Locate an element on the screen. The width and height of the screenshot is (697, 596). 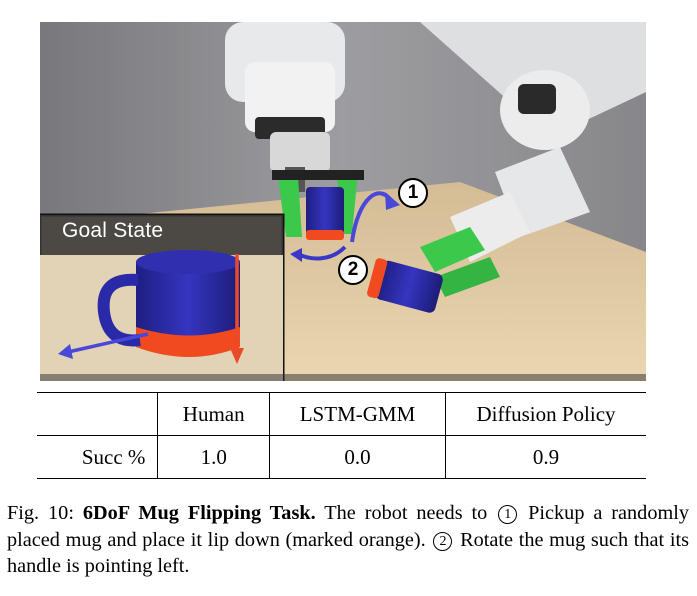
cell-lstm-gmm: 0.0 is located at coordinates (358, 457).